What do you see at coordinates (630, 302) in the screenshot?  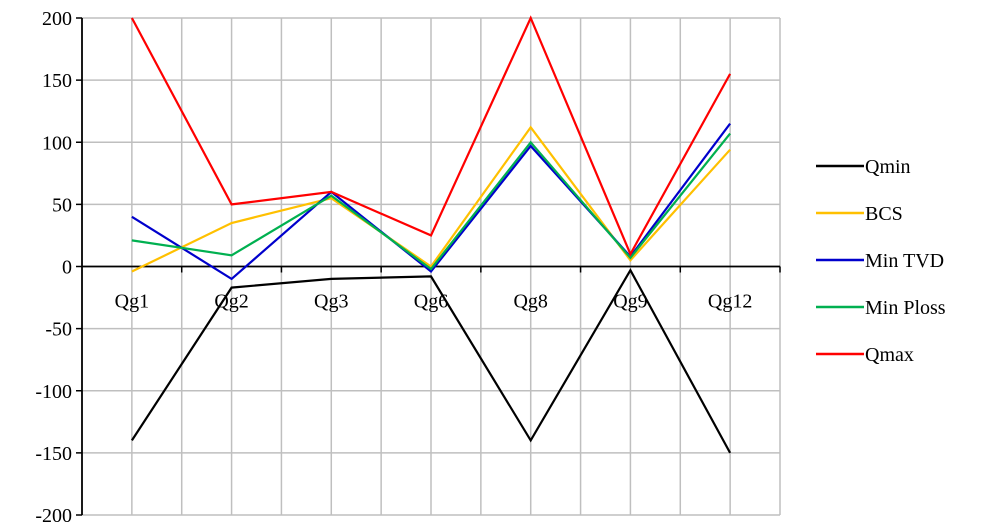 I see `x-tick-label: Qg9` at bounding box center [630, 302].